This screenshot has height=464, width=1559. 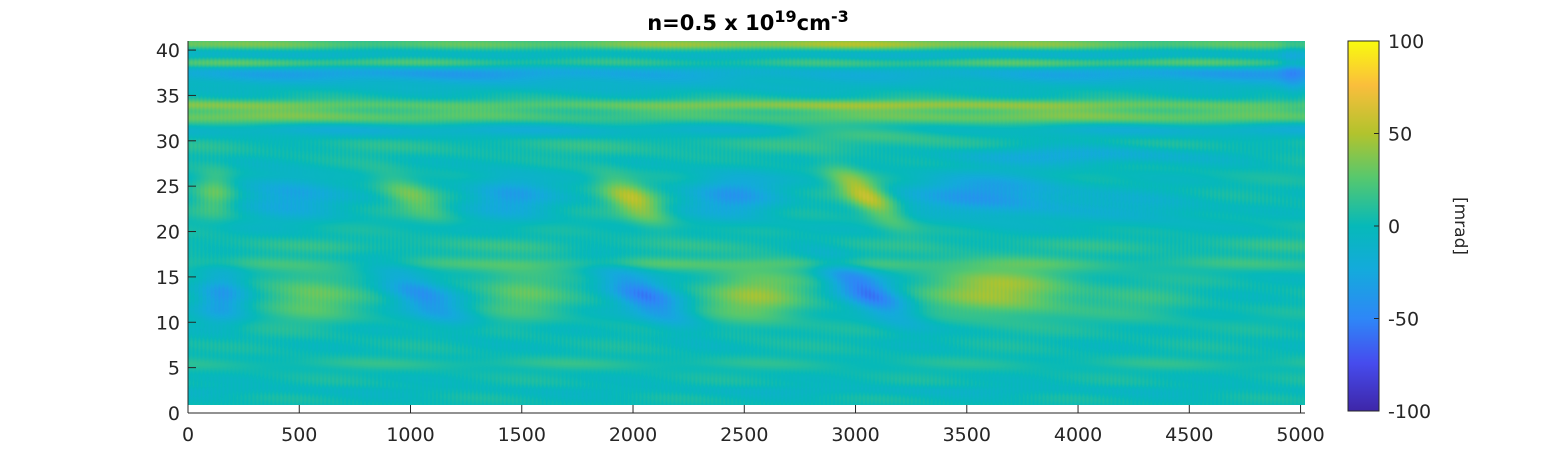 What do you see at coordinates (168, 323) in the screenshot?
I see `y-tick-label: 10` at bounding box center [168, 323].